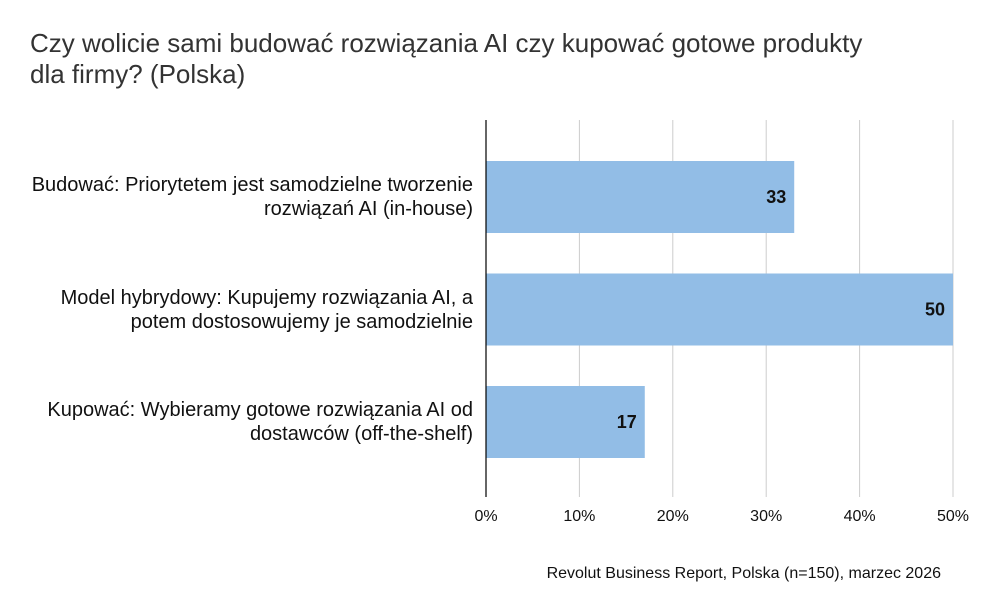  I want to click on x-tick-label: 0%, so click(485, 516).